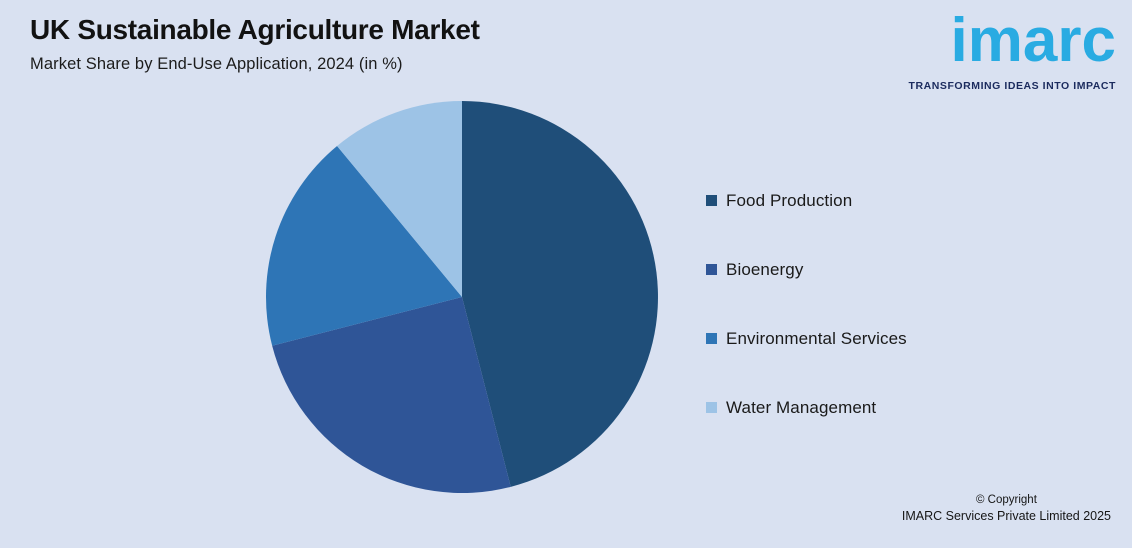  What do you see at coordinates (1006, 500) in the screenshot?
I see `copyright-line1: © Copyright` at bounding box center [1006, 500].